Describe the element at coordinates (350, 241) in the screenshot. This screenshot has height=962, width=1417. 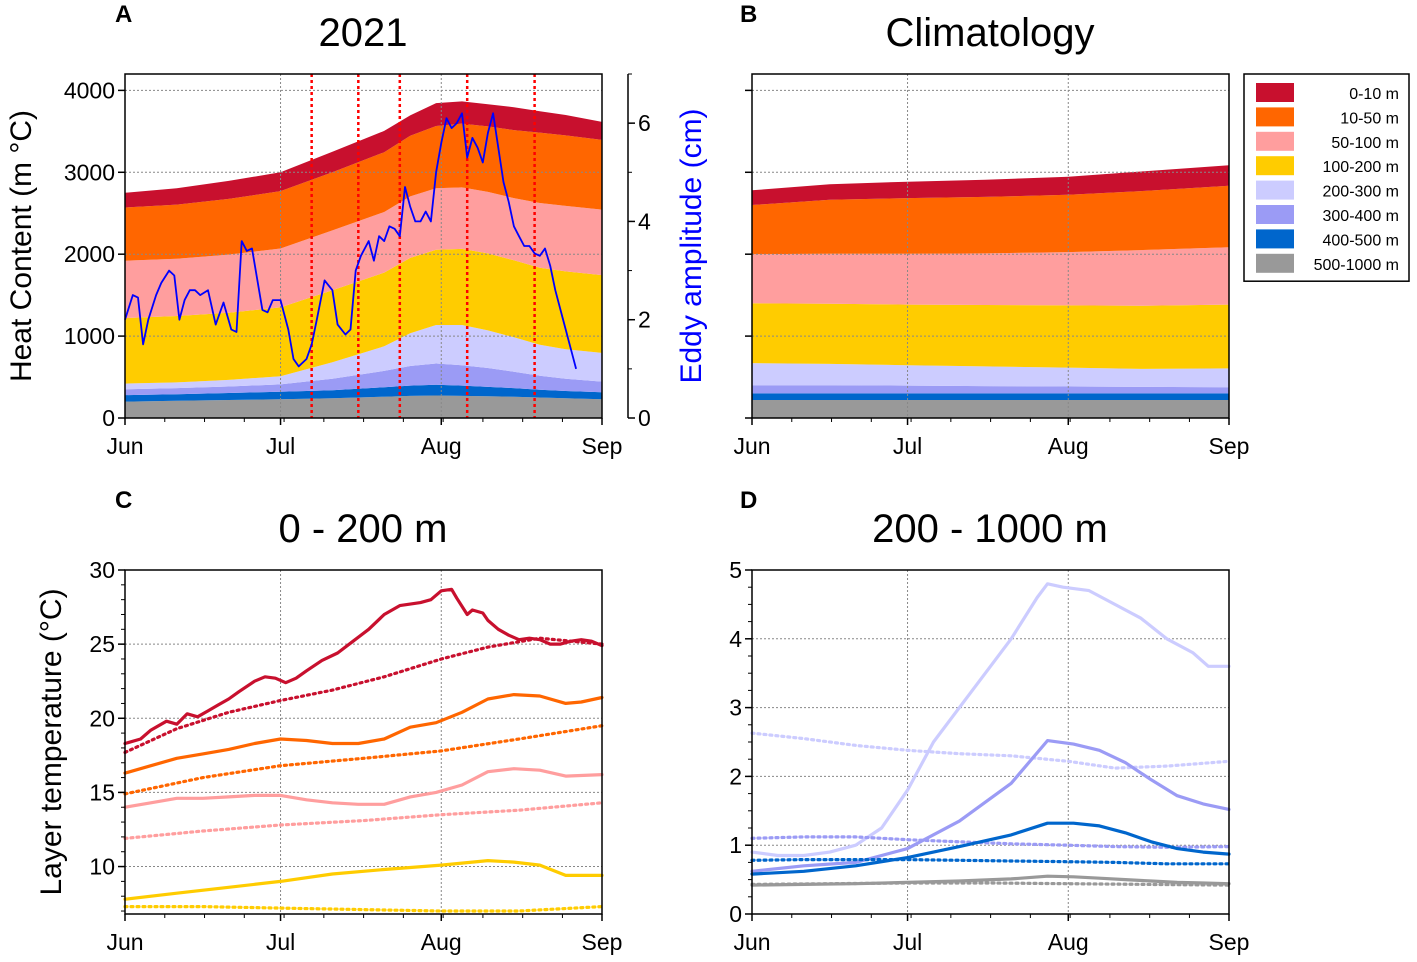
I see `panel-a-eddy-amplitude-line` at that location.